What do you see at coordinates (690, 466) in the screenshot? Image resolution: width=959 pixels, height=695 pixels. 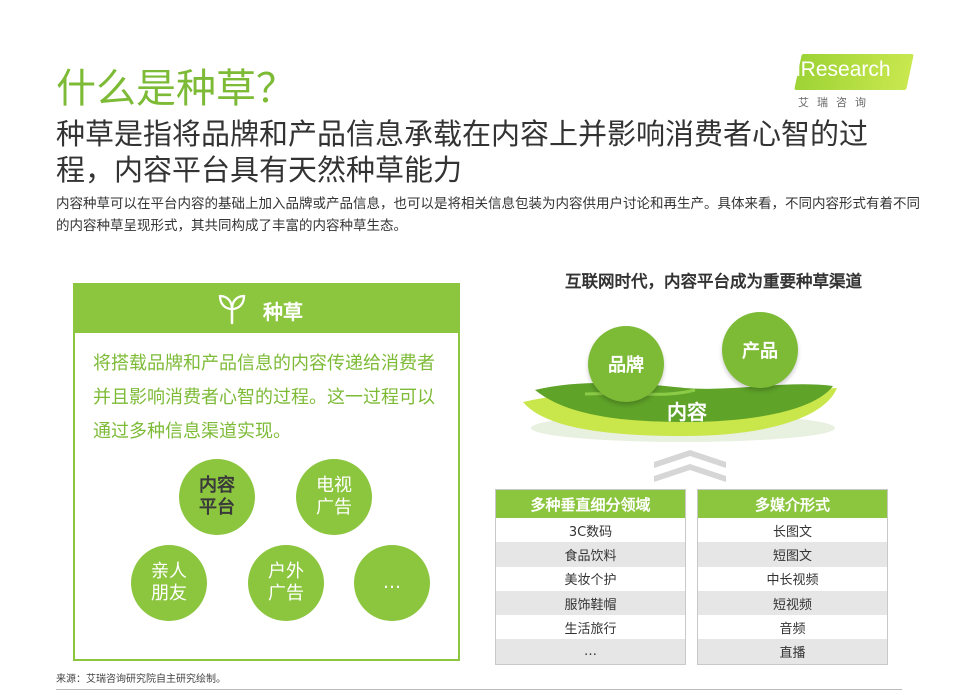 I see `chevron-up-icon` at bounding box center [690, 466].